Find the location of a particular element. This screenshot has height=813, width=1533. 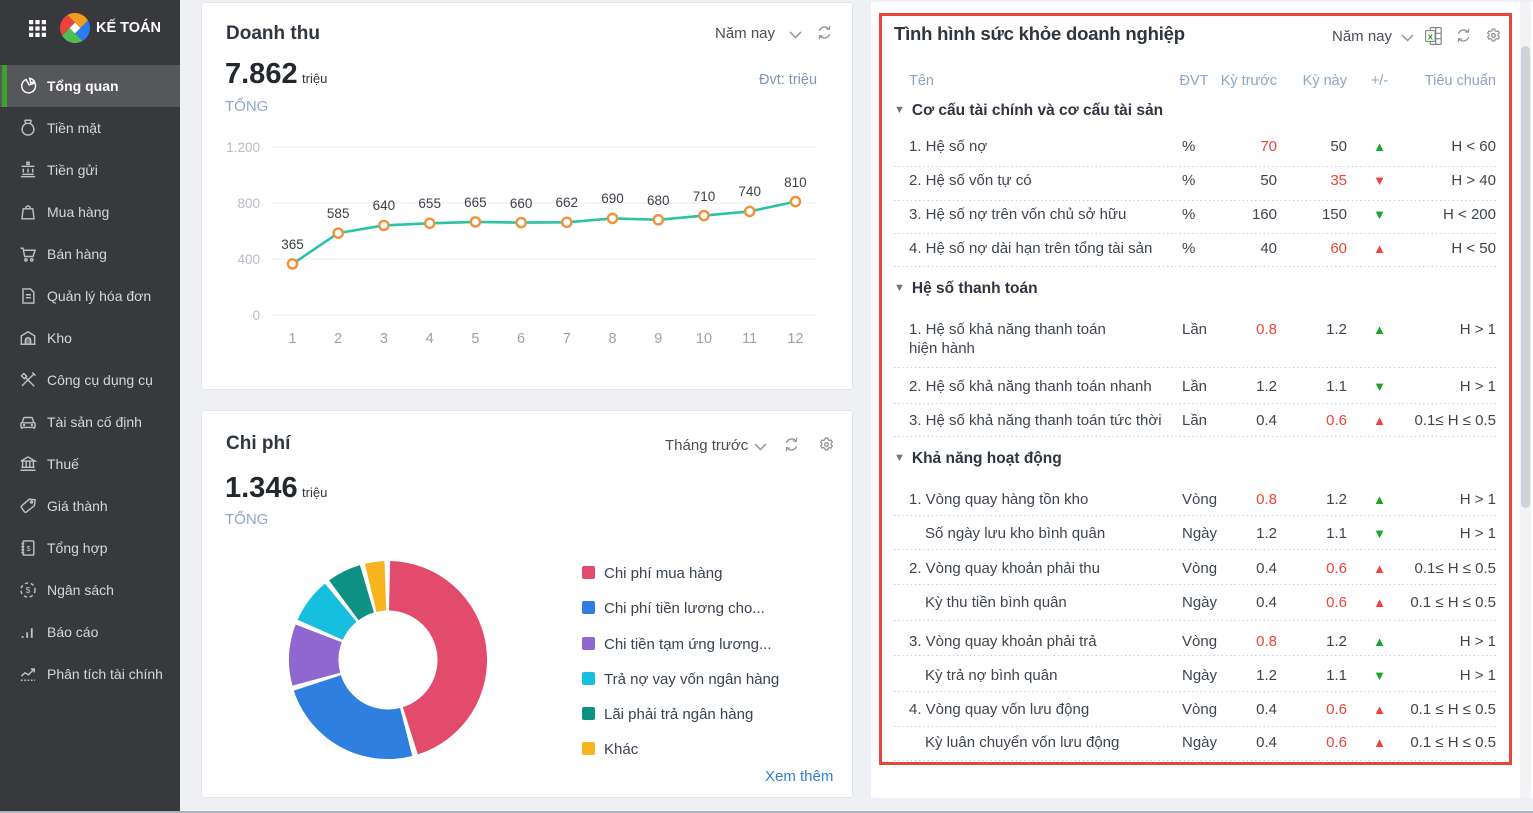

svg-text: 9 is located at coordinates (658, 339).